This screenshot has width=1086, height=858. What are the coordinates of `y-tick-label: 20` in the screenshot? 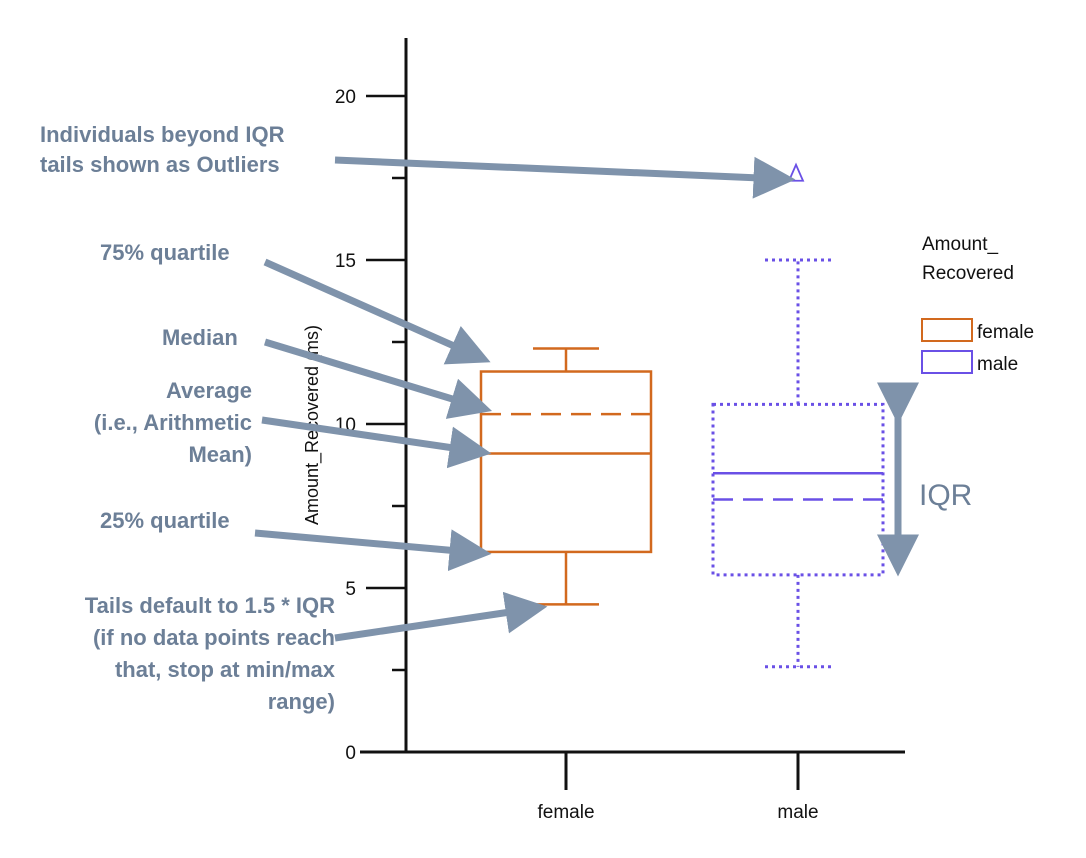 It's located at (345, 97).